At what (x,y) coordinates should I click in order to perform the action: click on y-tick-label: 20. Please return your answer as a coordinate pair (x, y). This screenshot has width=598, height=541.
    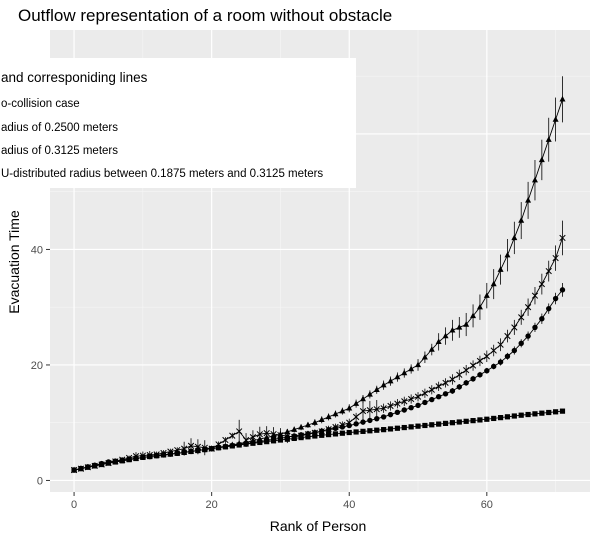
    Looking at the image, I should click on (37, 366).